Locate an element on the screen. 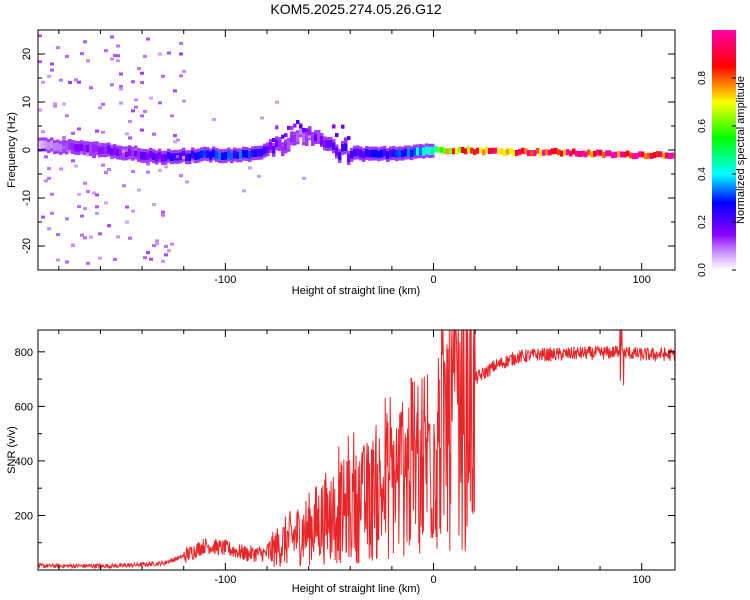  snr-xtick-label: -100 is located at coordinates (225, 580).